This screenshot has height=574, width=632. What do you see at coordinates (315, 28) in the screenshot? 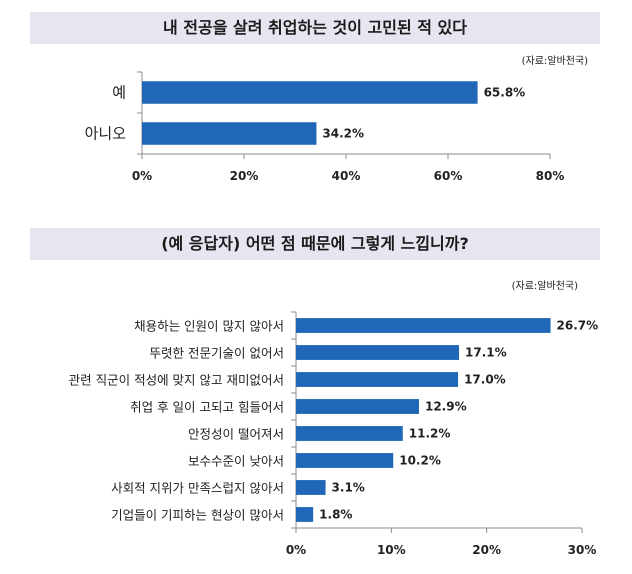
I see `chart1-title: 내 전공을 살려 취업하는 것이 고민된 적 있다` at bounding box center [315, 28].